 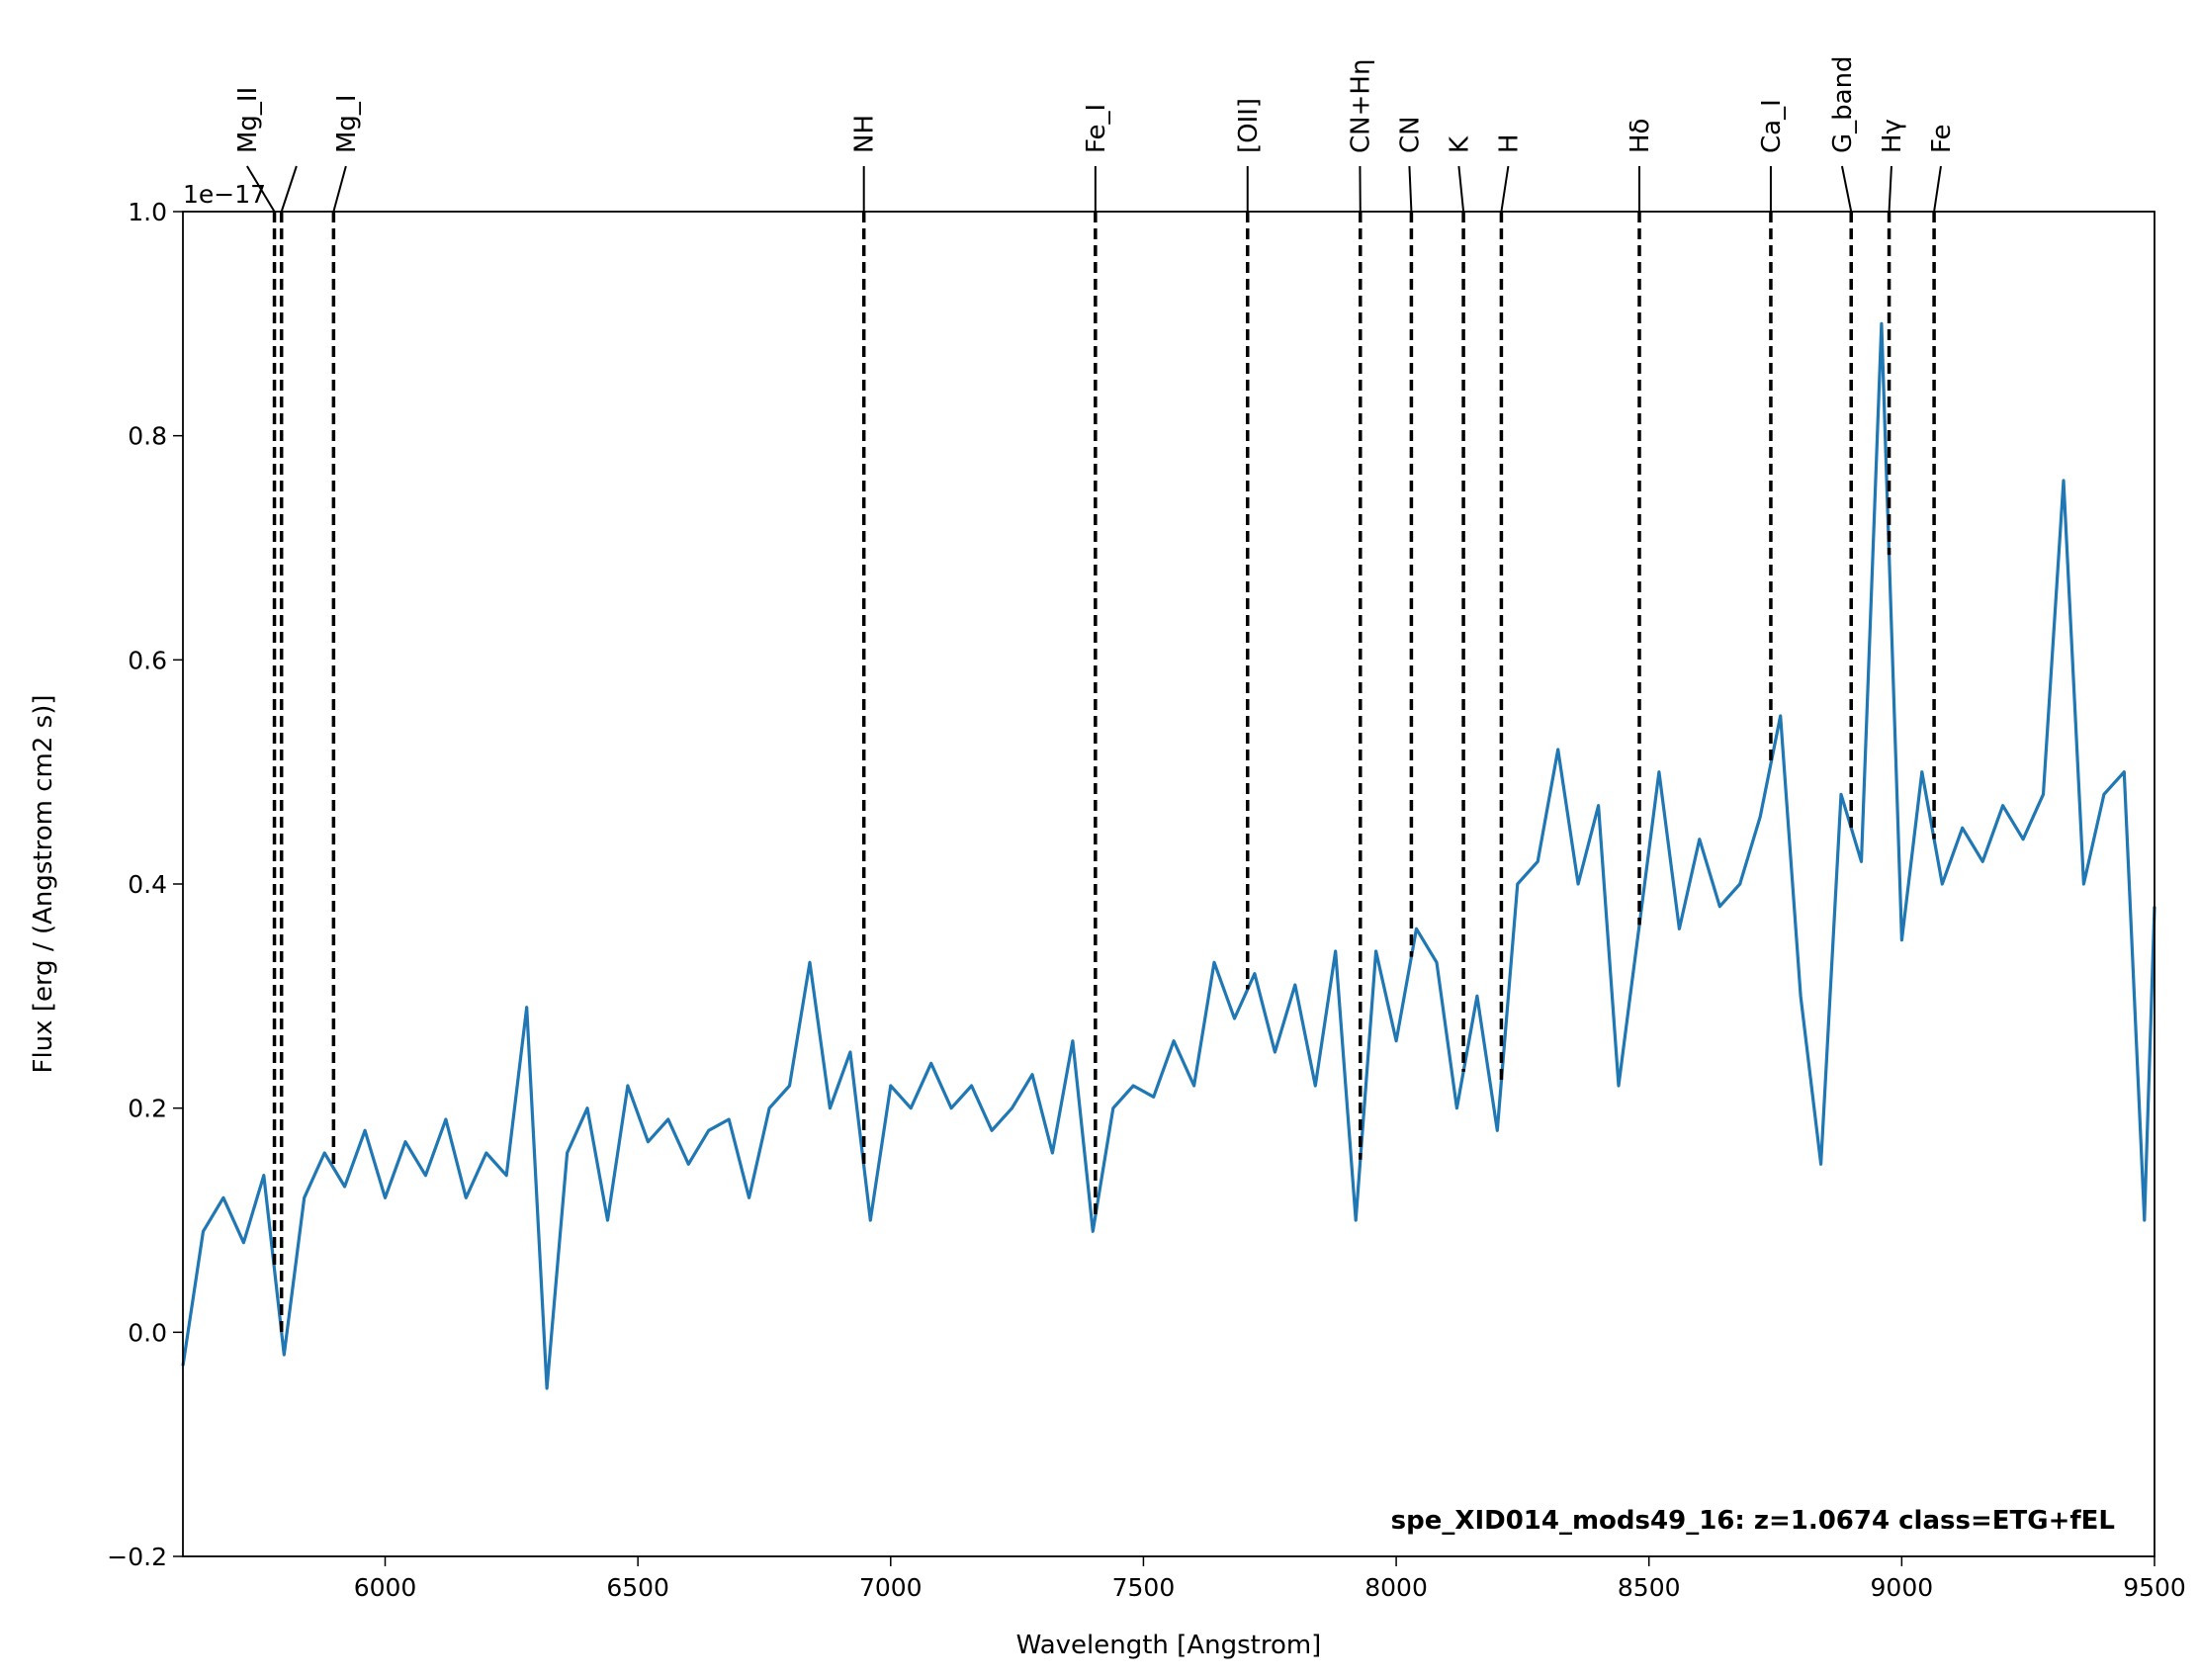 I want to click on line-label: H, so click(x=1509, y=143).